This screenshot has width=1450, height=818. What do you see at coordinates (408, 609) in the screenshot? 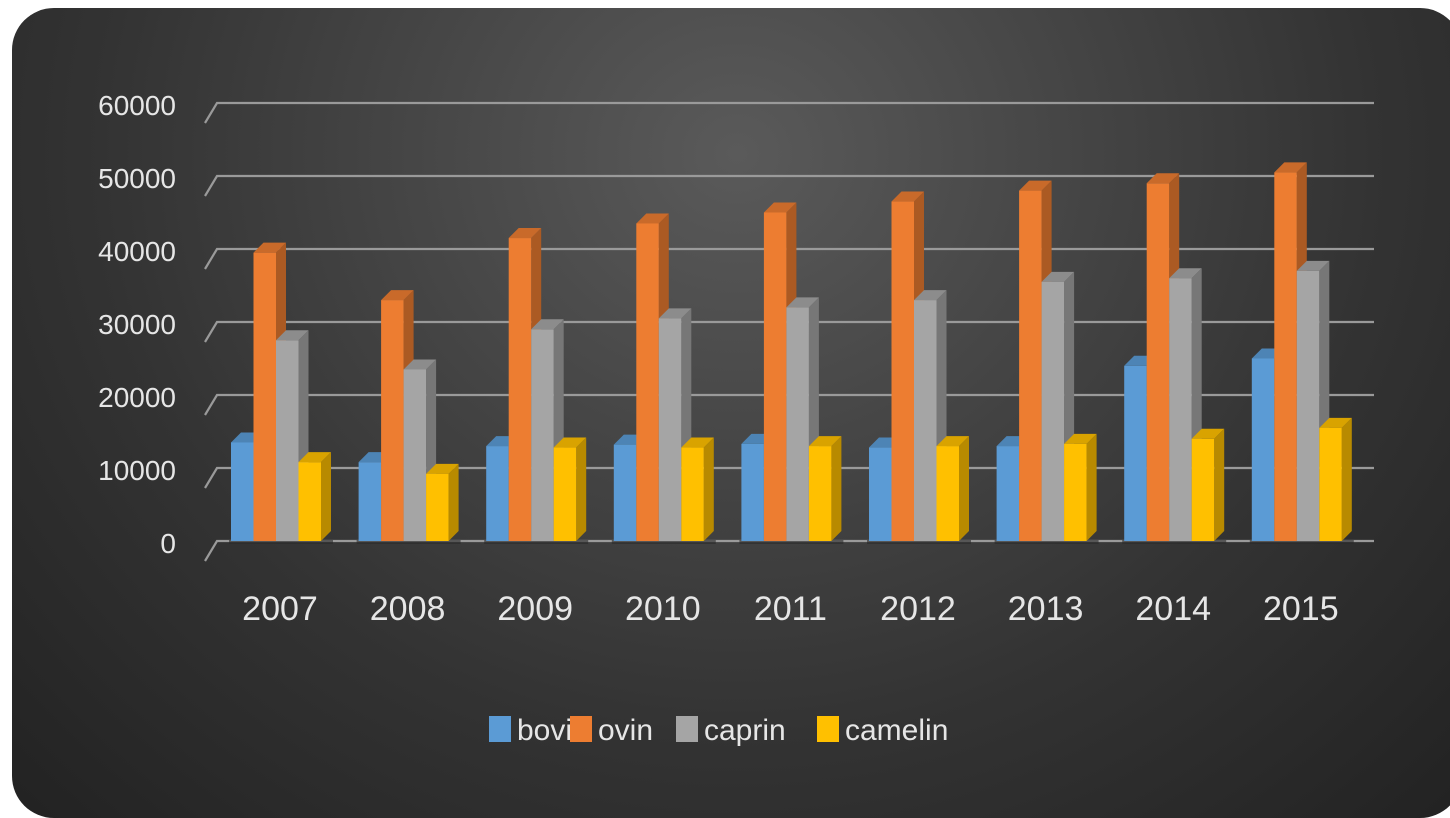
I see `x-category-label: 2008` at bounding box center [408, 609].